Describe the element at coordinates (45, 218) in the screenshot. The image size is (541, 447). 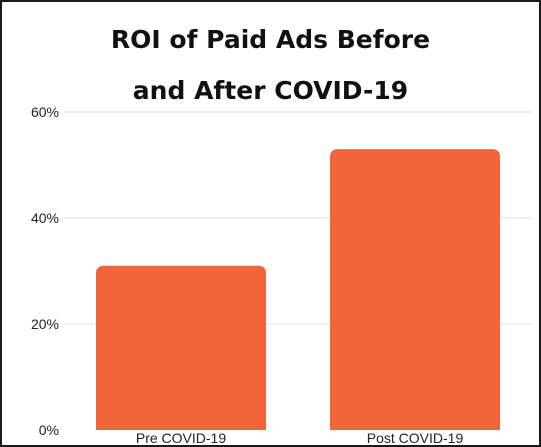
I see `y-tick-label: 40%` at that location.